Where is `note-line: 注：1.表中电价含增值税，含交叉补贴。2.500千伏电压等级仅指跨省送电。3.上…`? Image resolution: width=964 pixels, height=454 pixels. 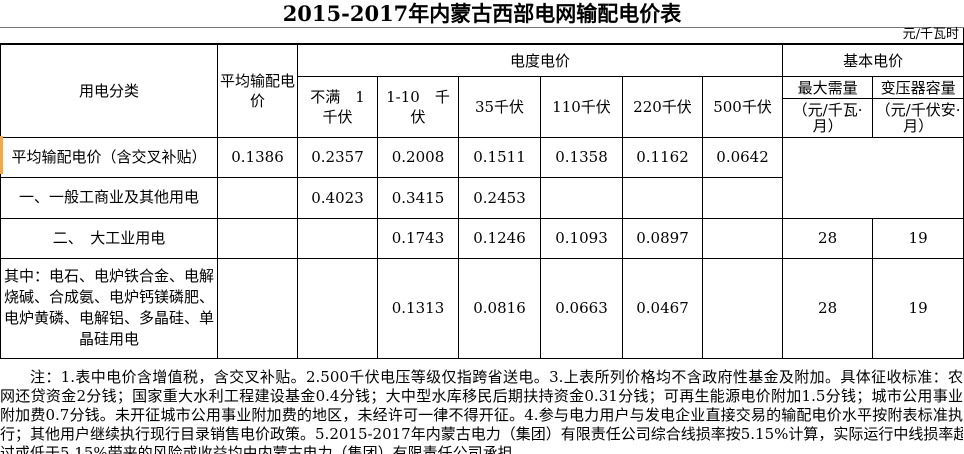 note-line: 注：1.表中电价含增值税，含交叉补贴。2.500千伏电压等级仅指跨省送电。3.上… is located at coordinates (496, 376).